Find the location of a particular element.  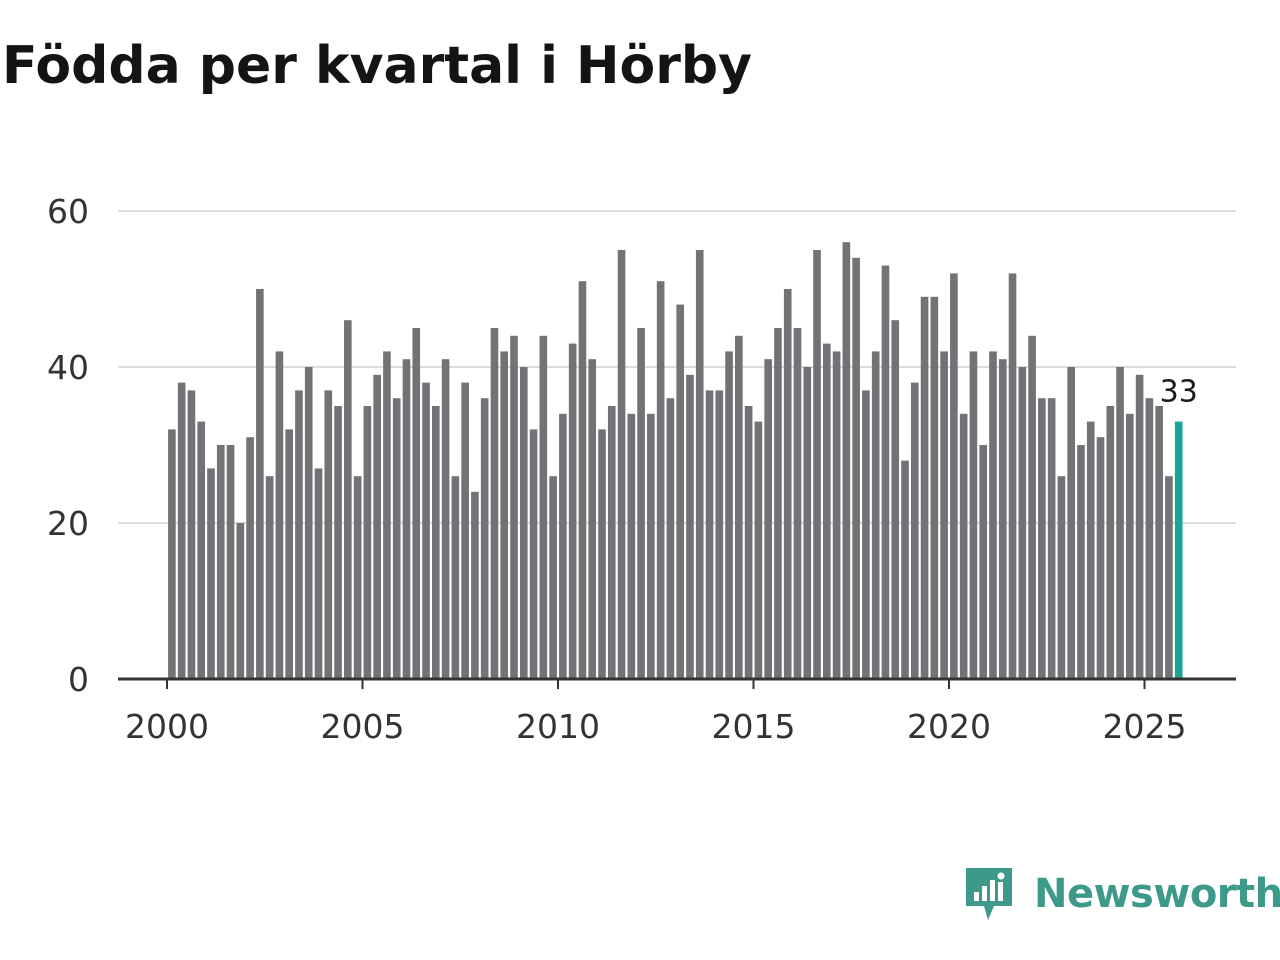

last-value-label: 33 is located at coordinates (1179, 392).